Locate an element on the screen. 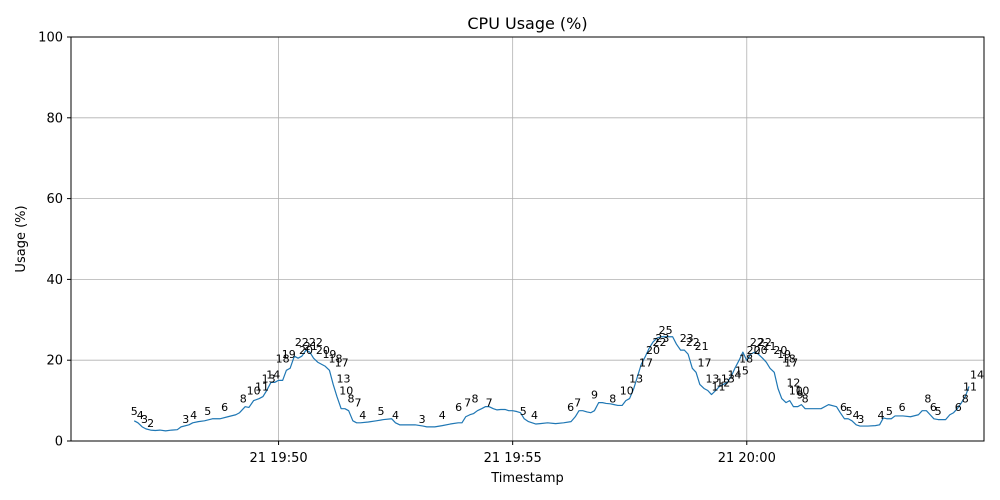 The height and width of the screenshot is (500, 1000). y-tick-label: 40 is located at coordinates (54, 280).